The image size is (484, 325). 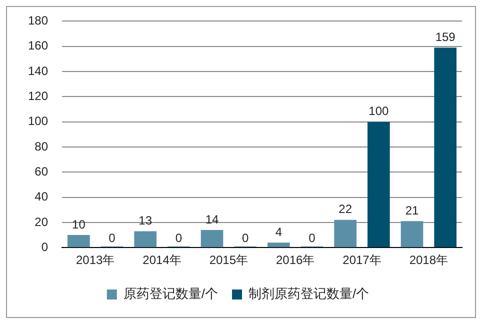 What do you see at coordinates (95, 260) in the screenshot?
I see `x-tick-label: 2013年` at bounding box center [95, 260].